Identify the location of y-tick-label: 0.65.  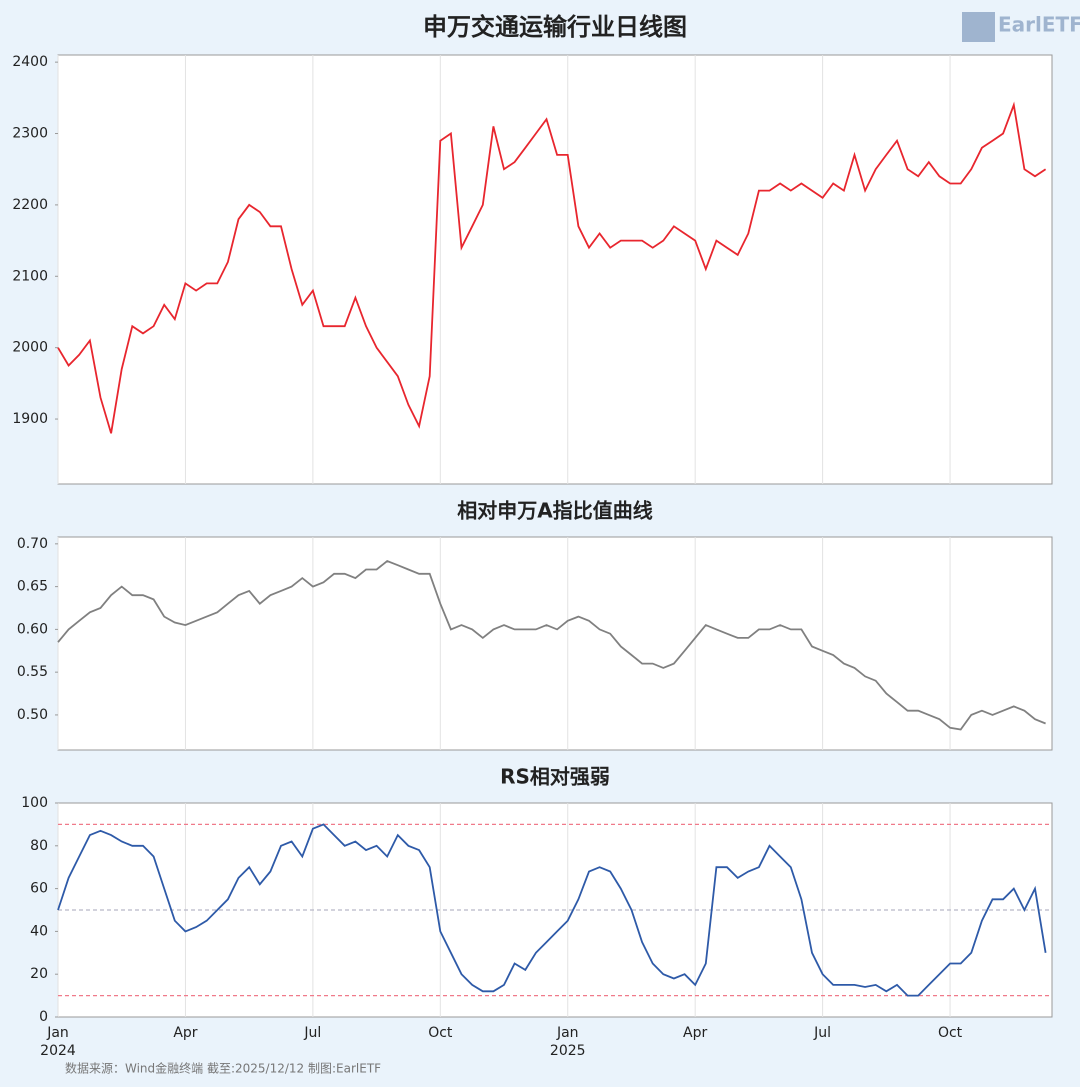
(32, 587).